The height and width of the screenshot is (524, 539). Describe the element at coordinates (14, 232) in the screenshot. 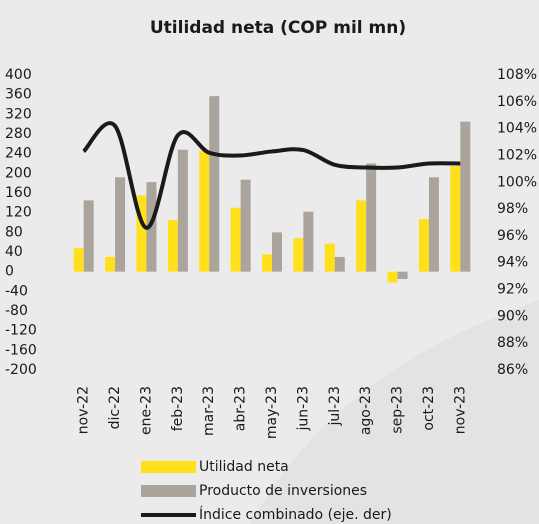

I see `y-tick-label: 80` at that location.